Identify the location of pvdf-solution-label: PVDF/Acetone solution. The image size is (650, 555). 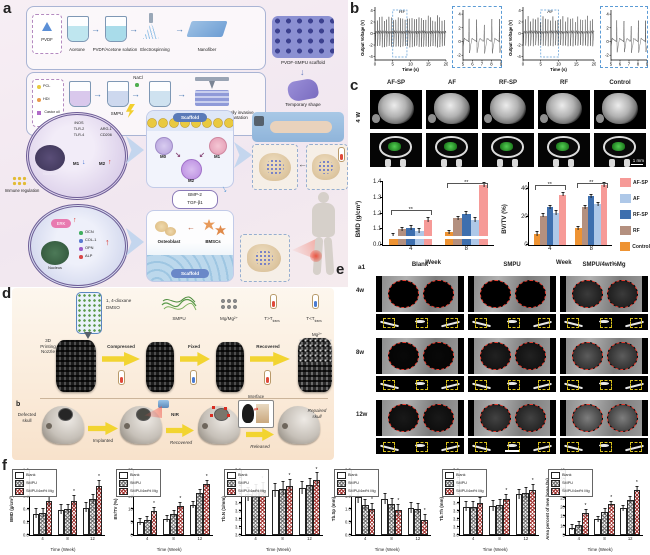
(115, 49).